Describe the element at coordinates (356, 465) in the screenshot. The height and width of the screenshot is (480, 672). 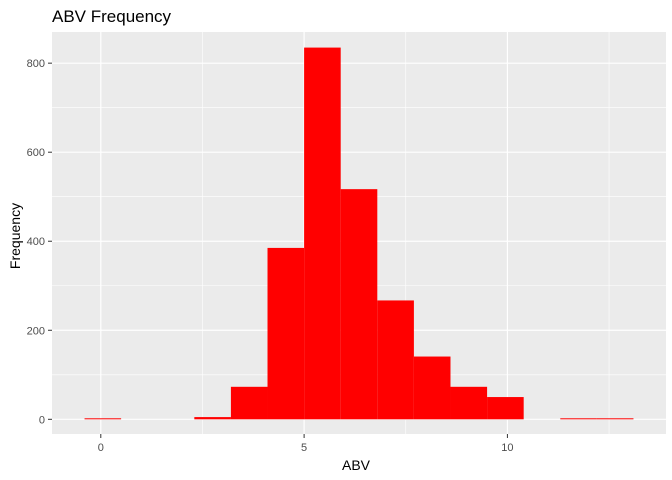
I see `x-axis-title: ABV` at that location.